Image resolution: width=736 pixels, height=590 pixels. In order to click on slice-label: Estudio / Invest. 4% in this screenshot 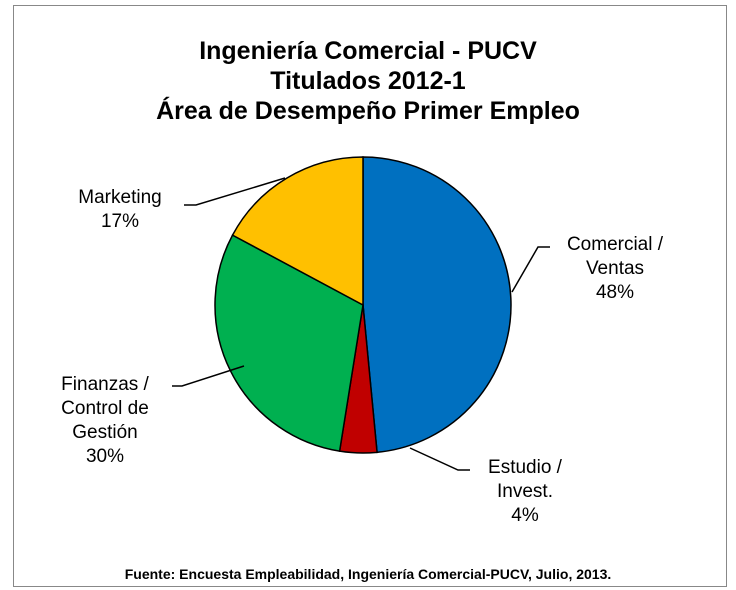, I will do `click(525, 492)`.